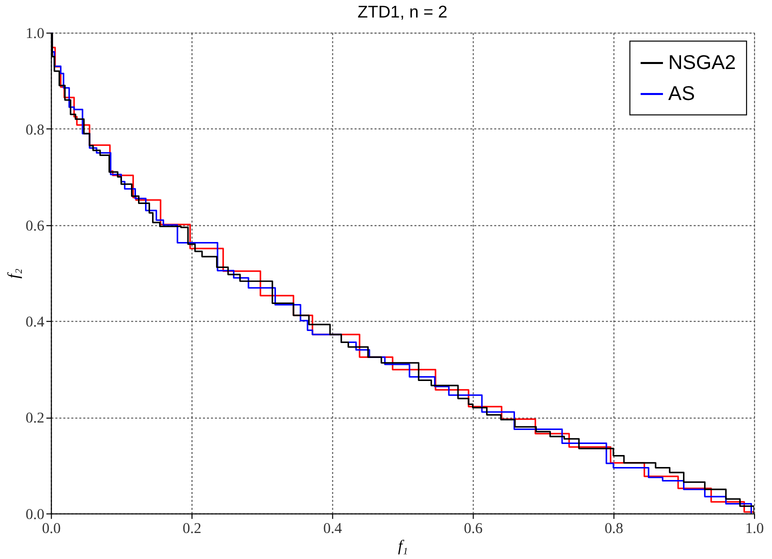 The image size is (772, 559). Describe the element at coordinates (702, 63) in the screenshot. I see `legend-label: NSGA2` at that location.